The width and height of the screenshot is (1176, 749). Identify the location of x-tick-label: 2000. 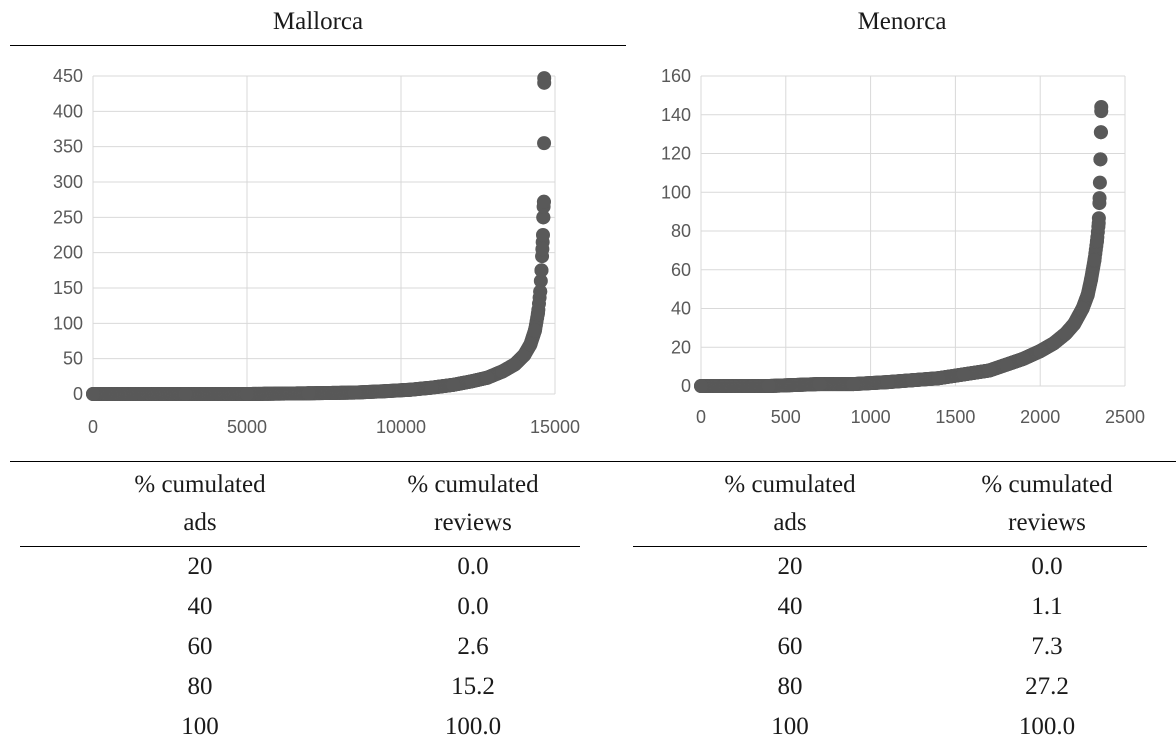
(1040, 417).